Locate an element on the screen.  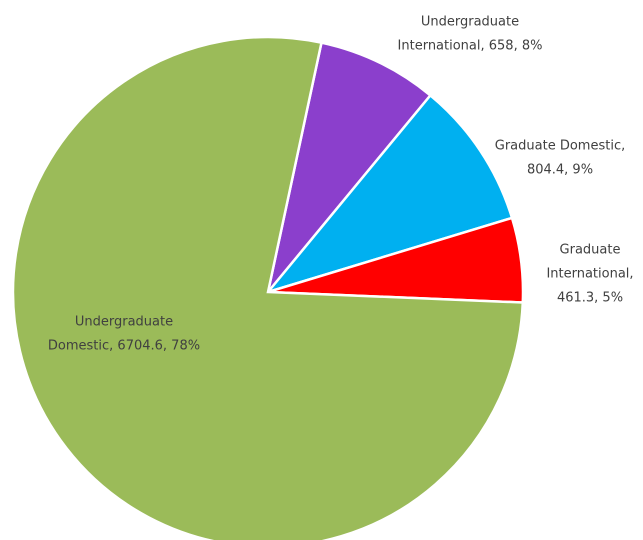
pie-slice is located at coordinates (389, 194).